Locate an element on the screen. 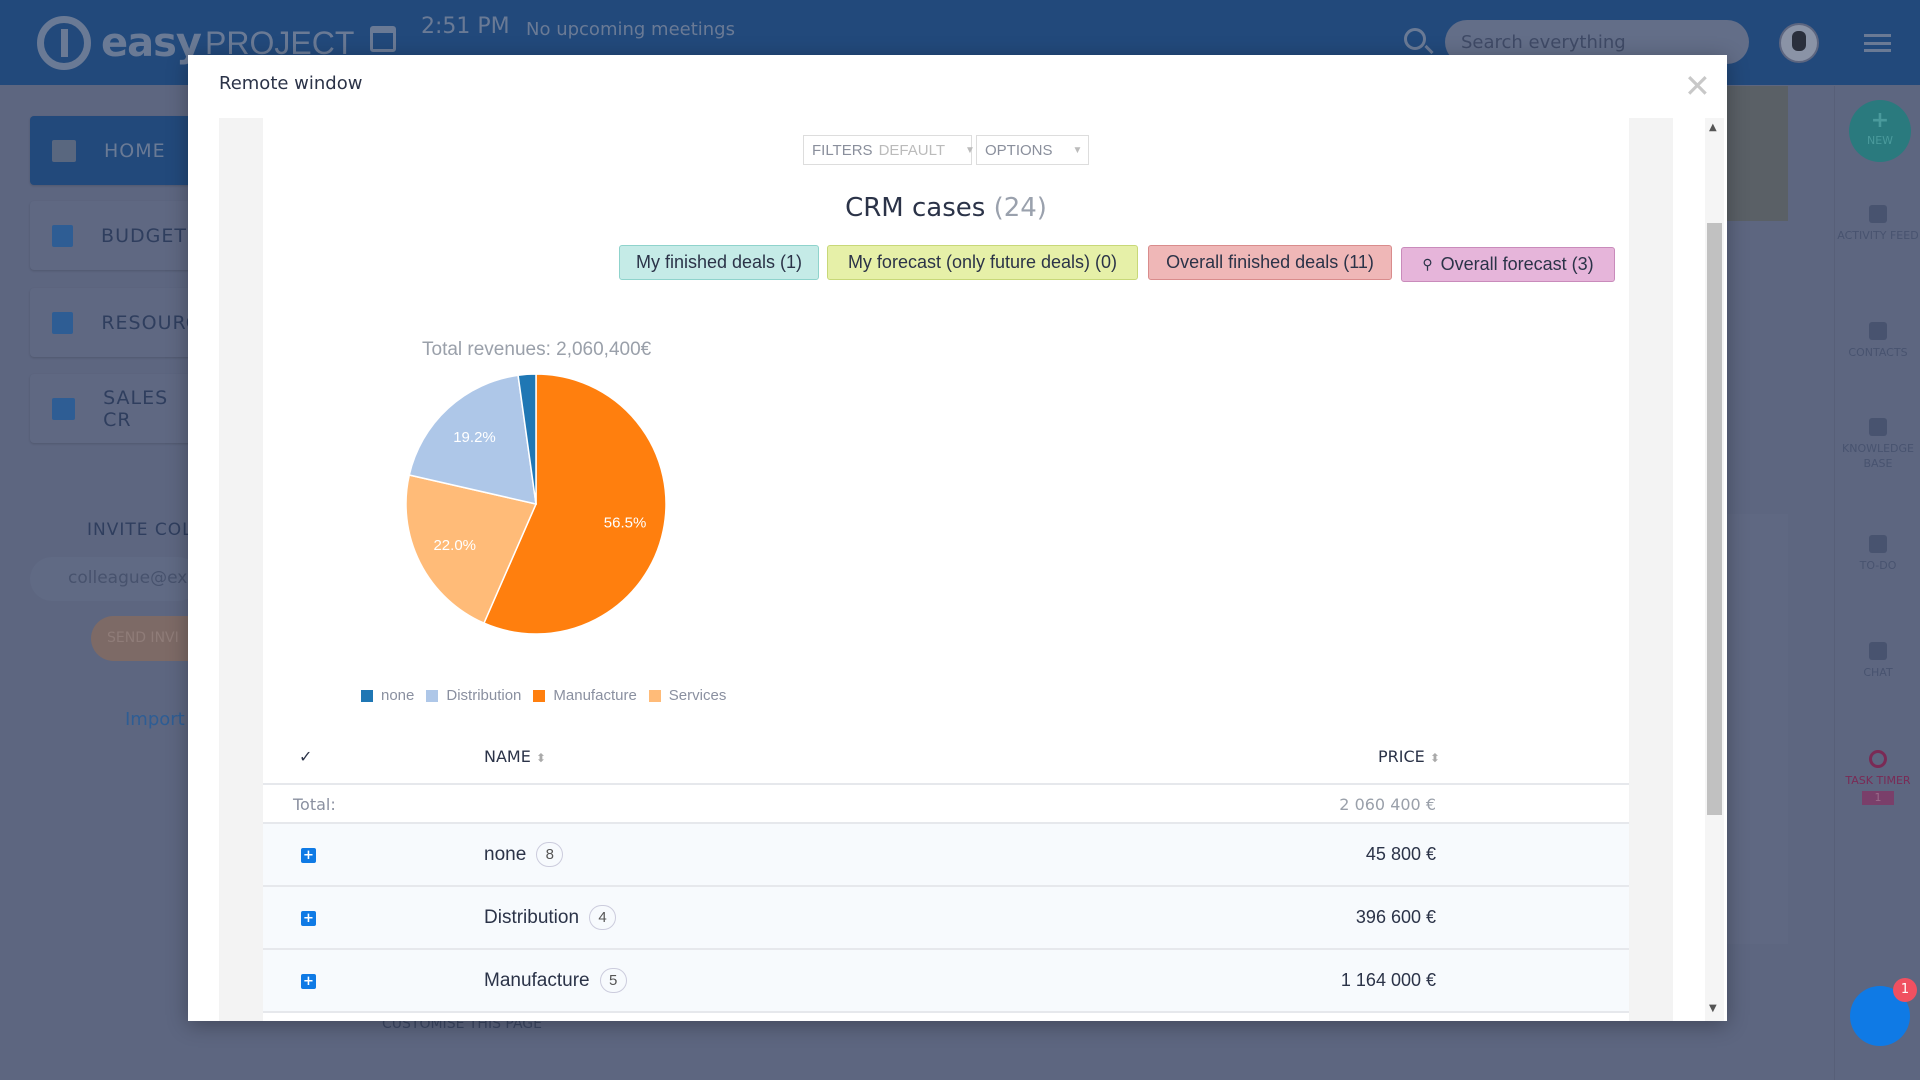  table-row: + Distribution 4 396 600 € is located at coordinates (946, 918).